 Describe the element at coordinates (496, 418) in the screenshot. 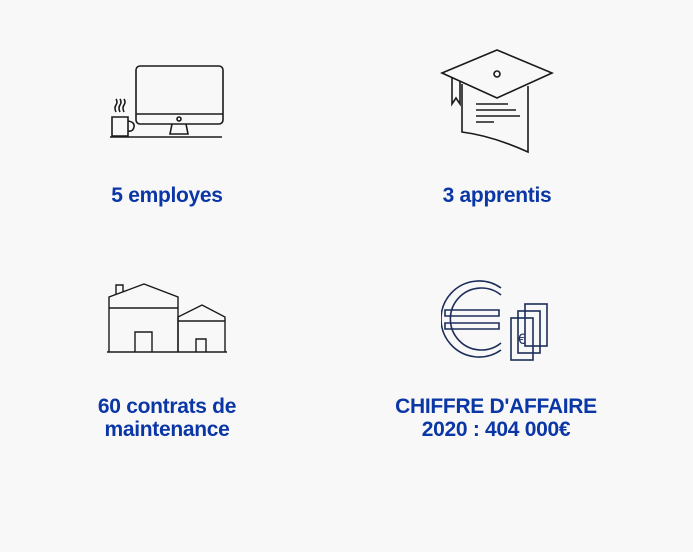

I see `stat-label-revenue: CHIFFRE D'AFFAIRE 2020 : 404 000€` at that location.